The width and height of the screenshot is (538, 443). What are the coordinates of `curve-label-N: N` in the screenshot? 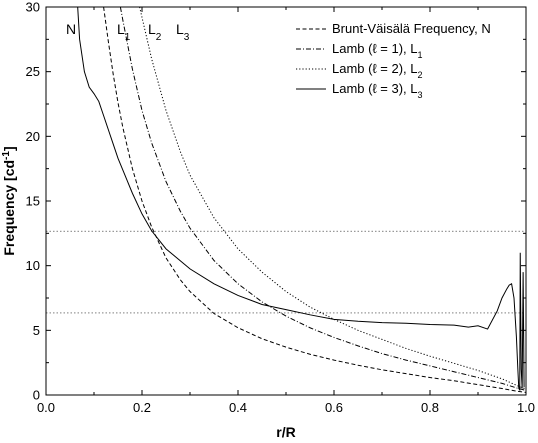 It's located at (71, 29).